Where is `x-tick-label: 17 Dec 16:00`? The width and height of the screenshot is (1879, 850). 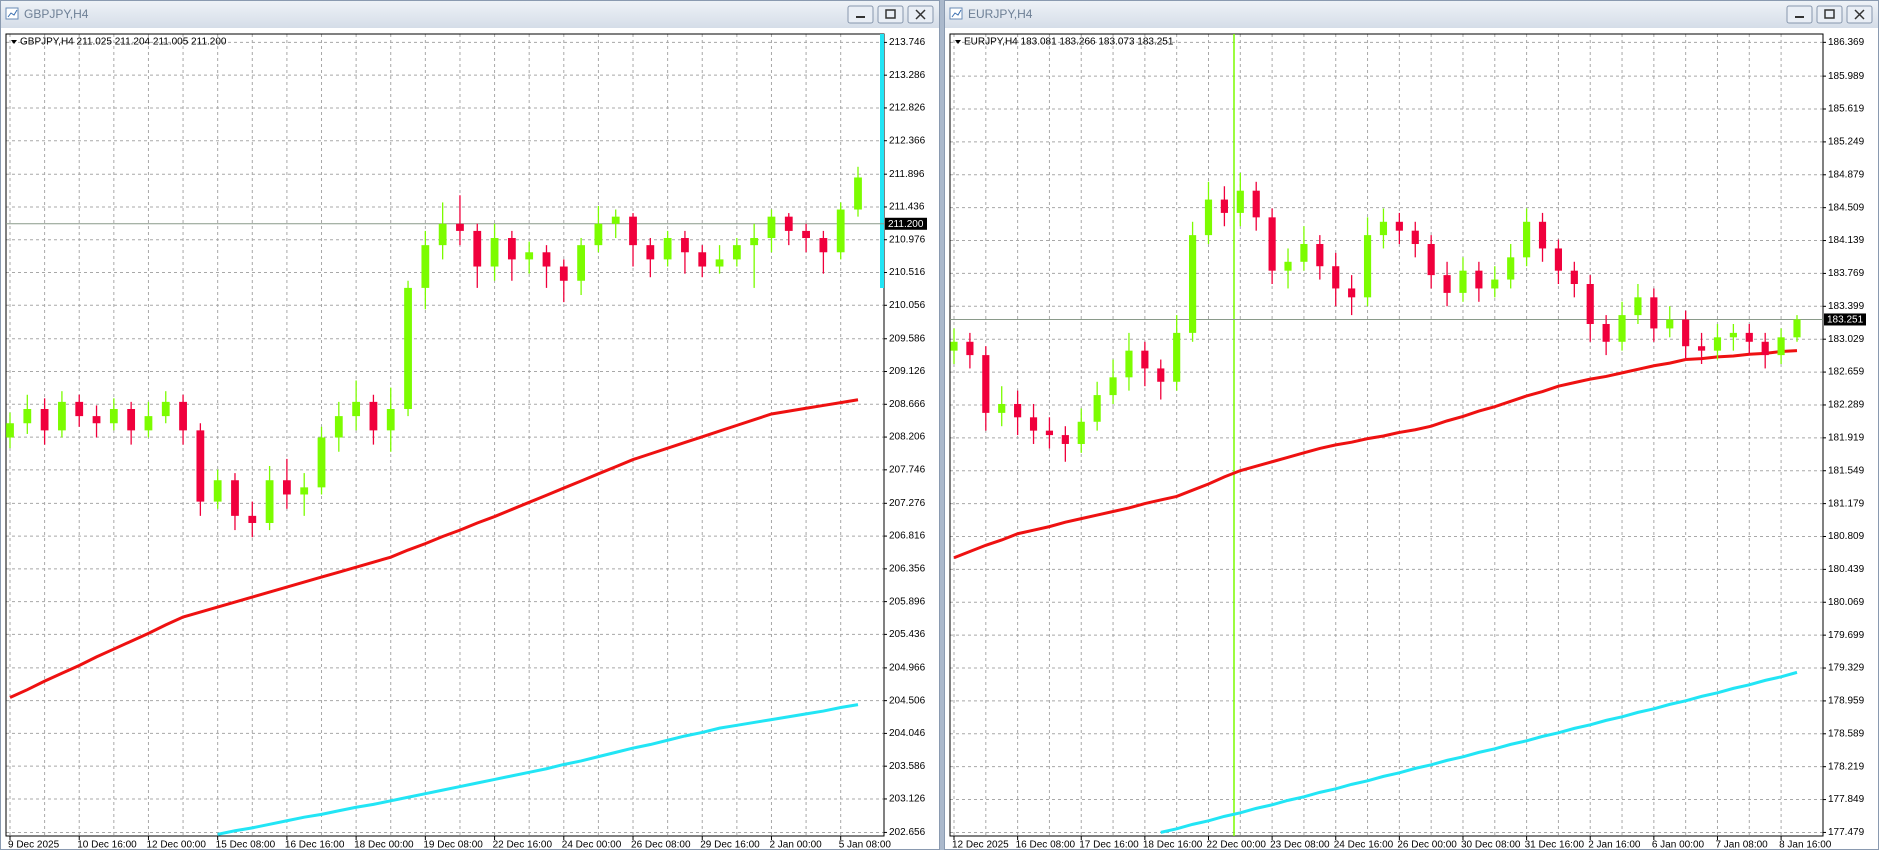 x-tick-label: 17 Dec 16:00 is located at coordinates (1109, 845).